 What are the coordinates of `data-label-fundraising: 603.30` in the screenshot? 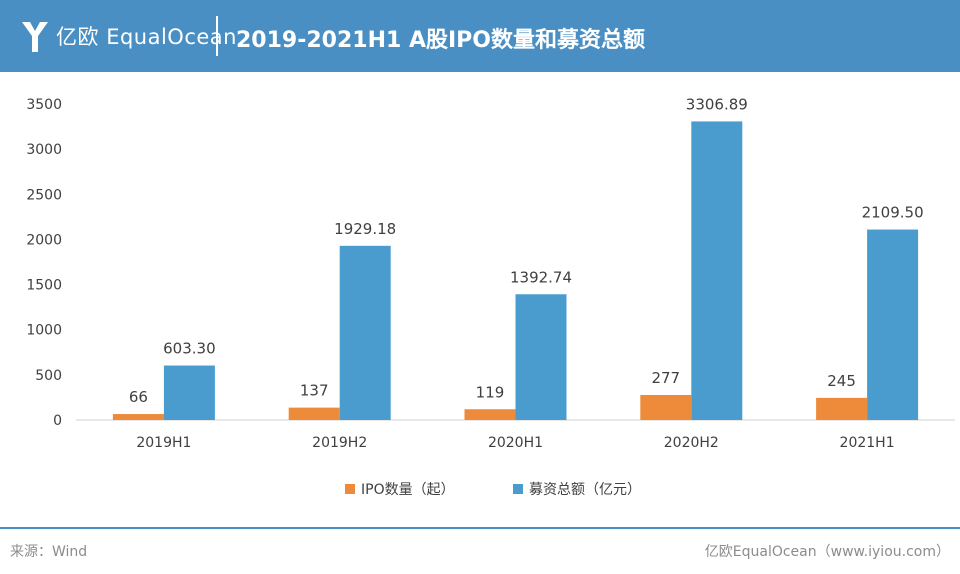 It's located at (189, 349).